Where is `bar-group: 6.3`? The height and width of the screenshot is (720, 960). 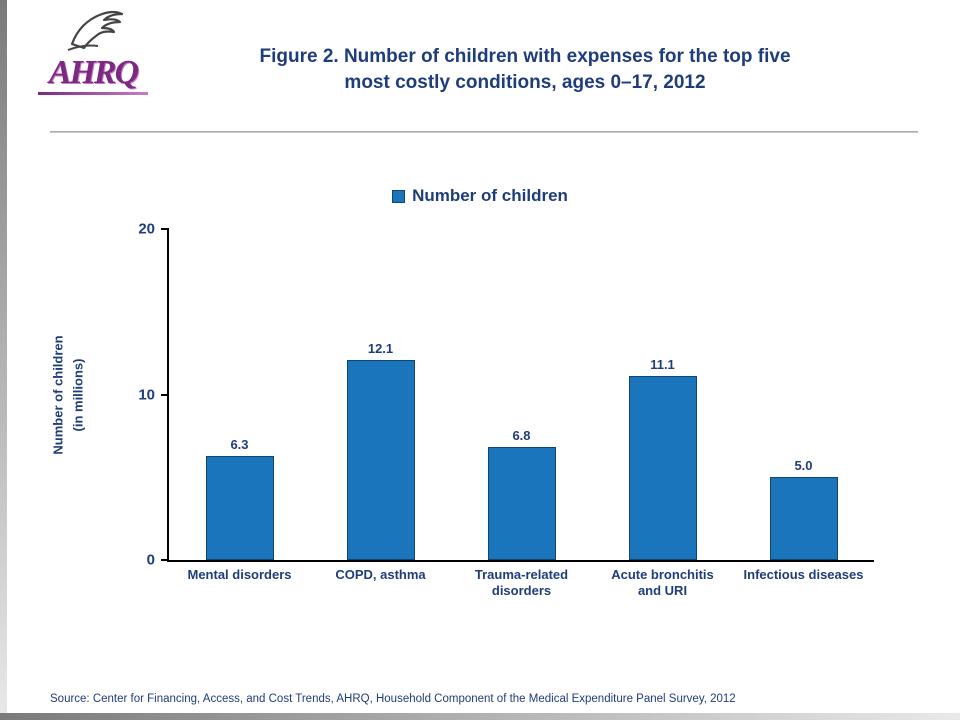
bar-group: 6.3 is located at coordinates (239, 394).